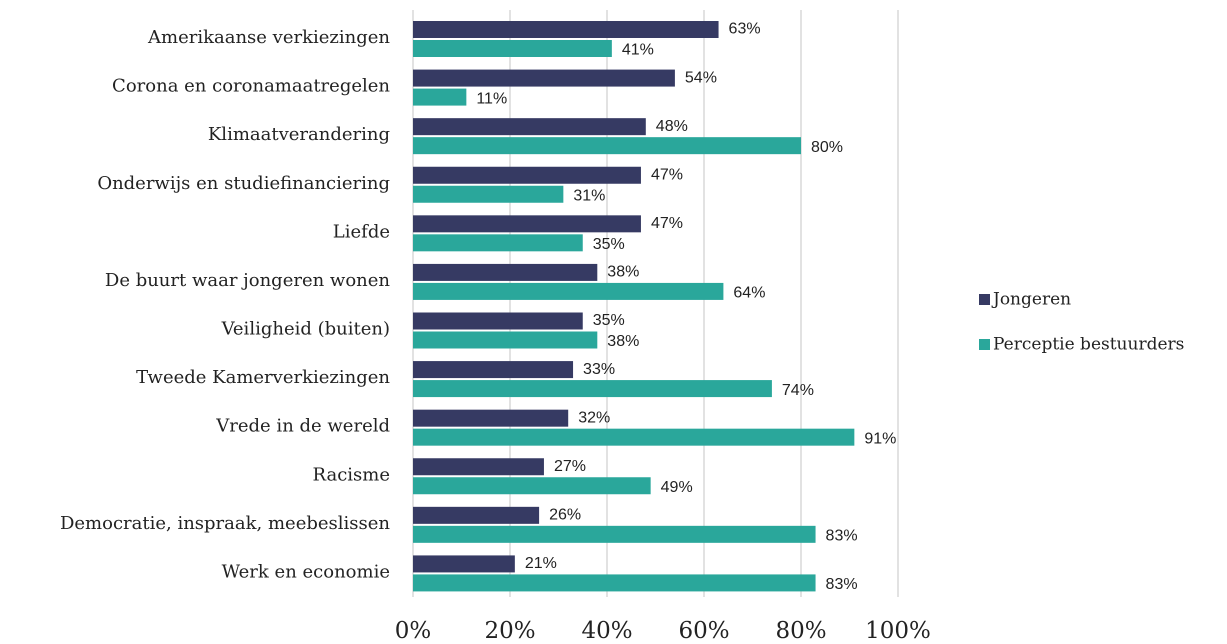 The image size is (1227, 644). What do you see at coordinates (745, 29) in the screenshot?
I see `value-label: 63%` at bounding box center [745, 29].